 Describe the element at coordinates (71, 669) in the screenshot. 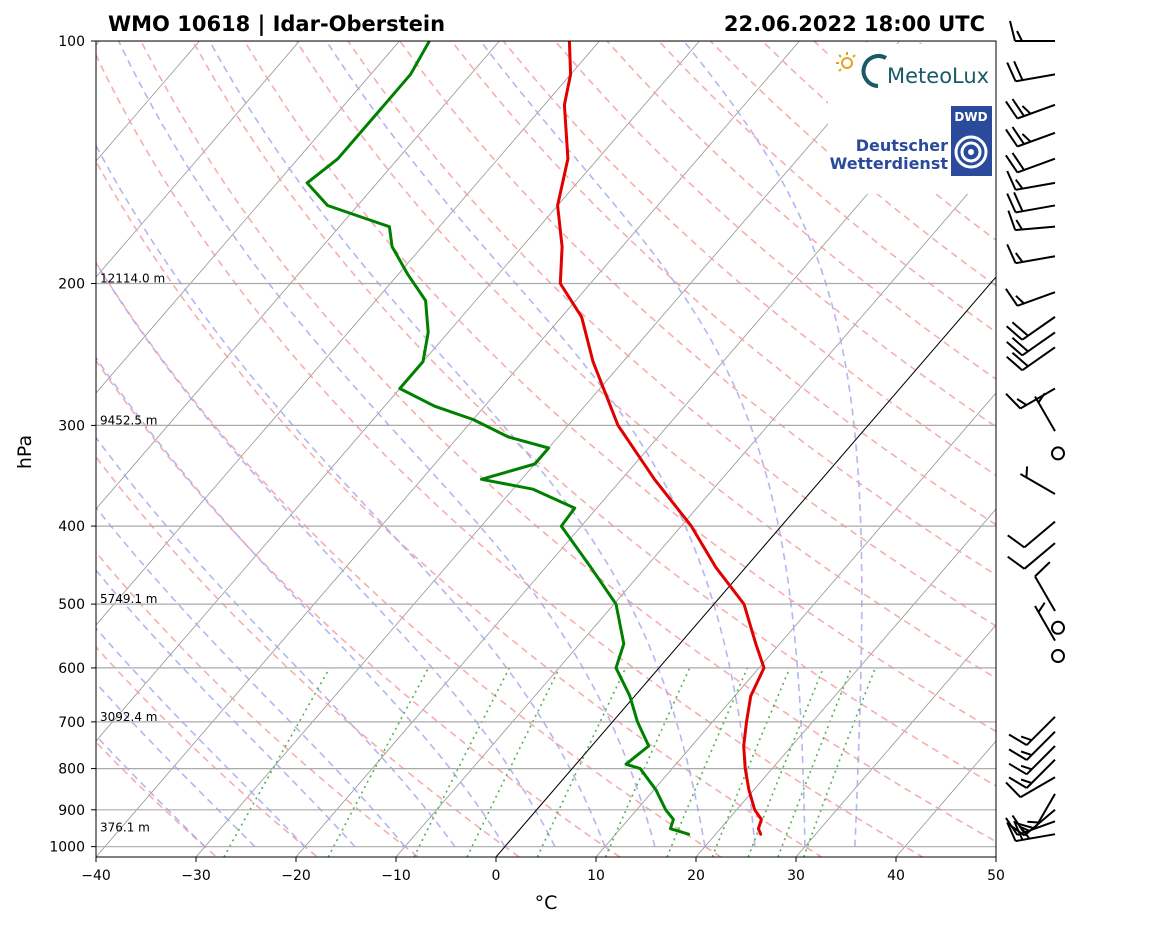

I see `y-tick-label: 600` at that location.